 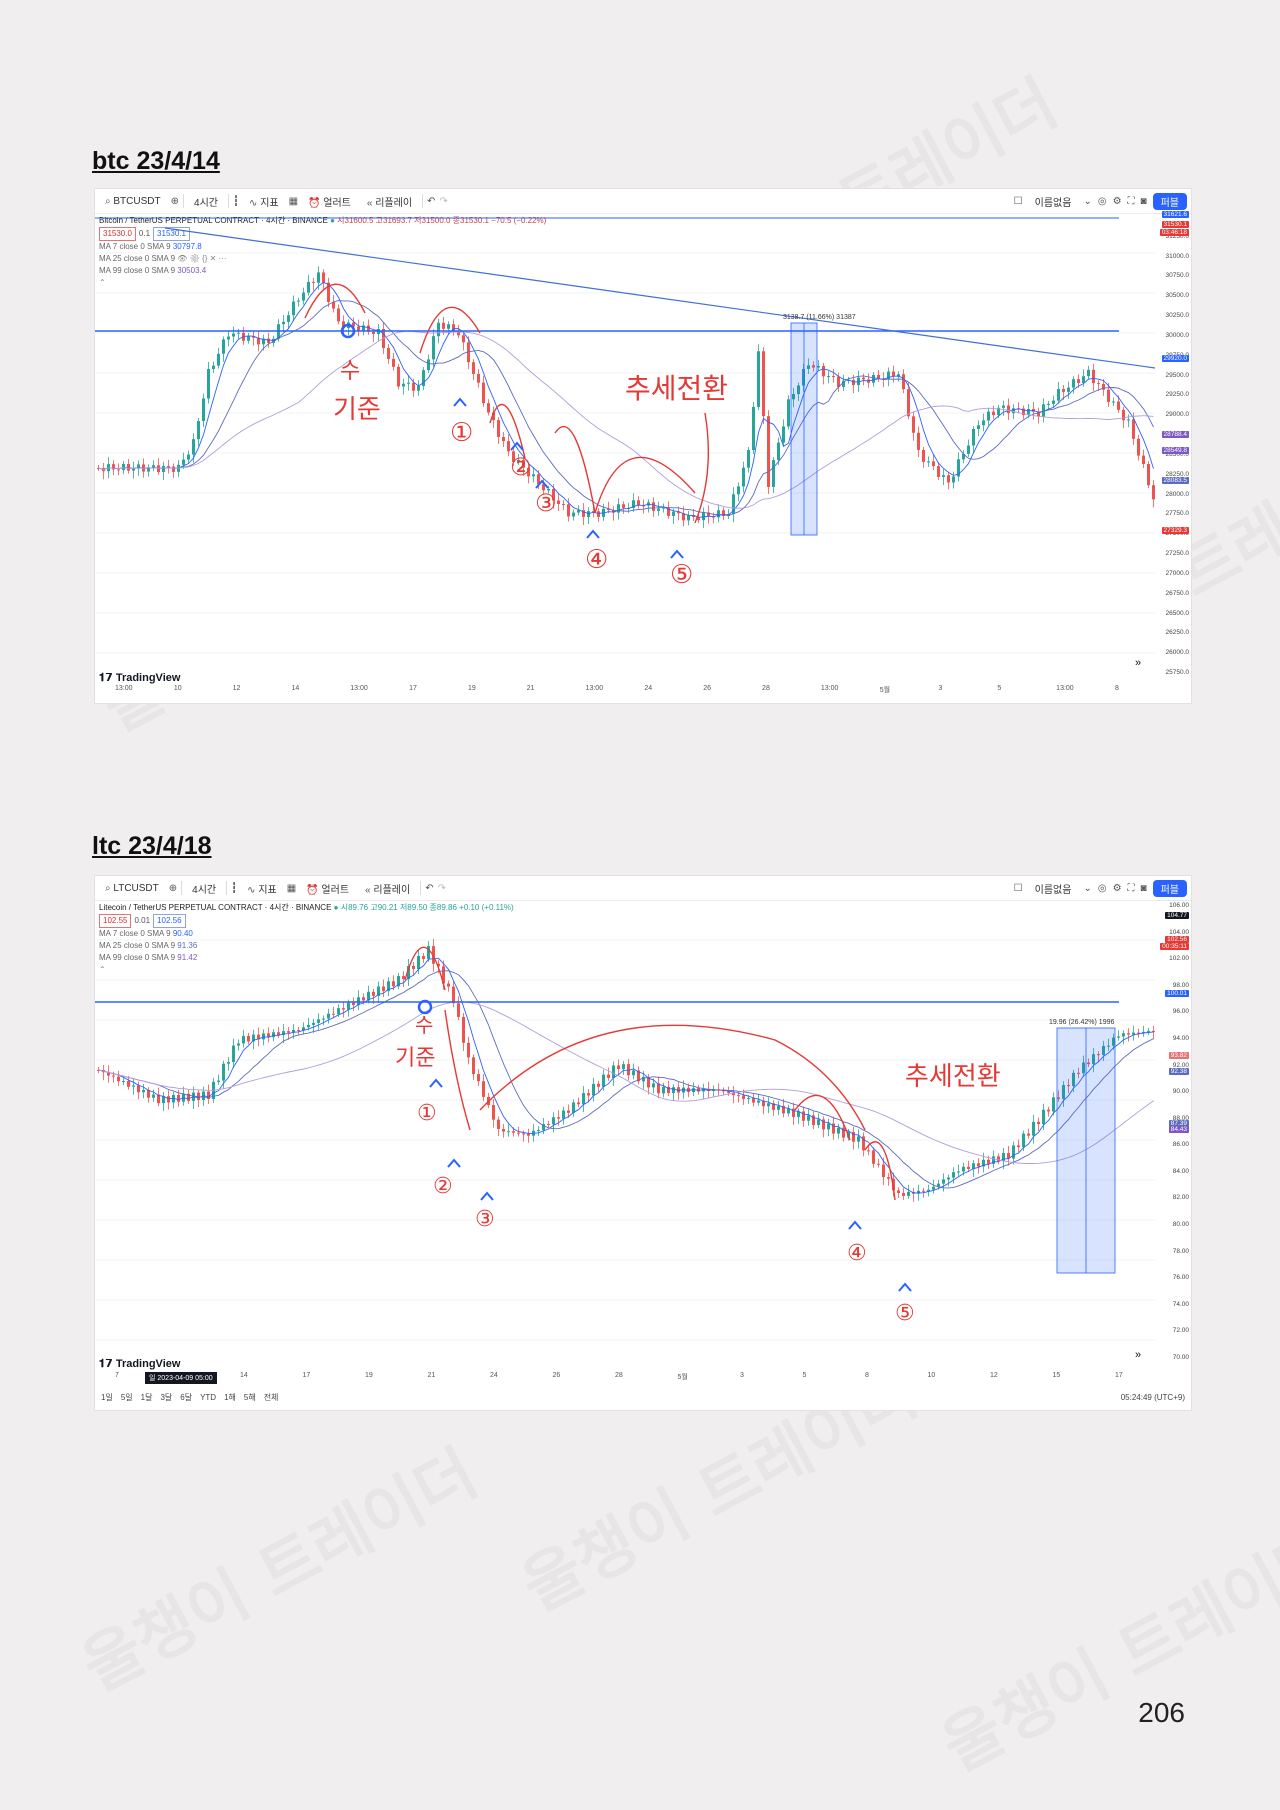 I want to click on price-tick: 31000.0, so click(x=1177, y=256).